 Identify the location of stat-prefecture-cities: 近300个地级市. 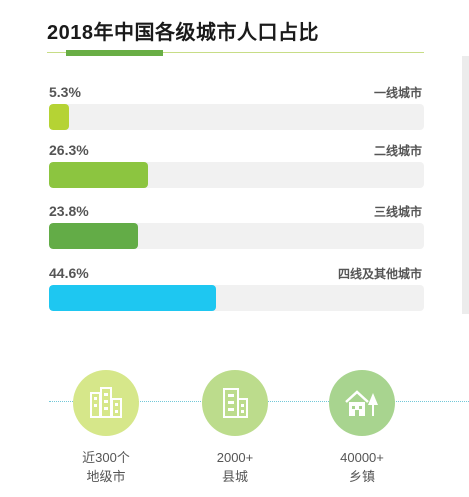
(106, 428).